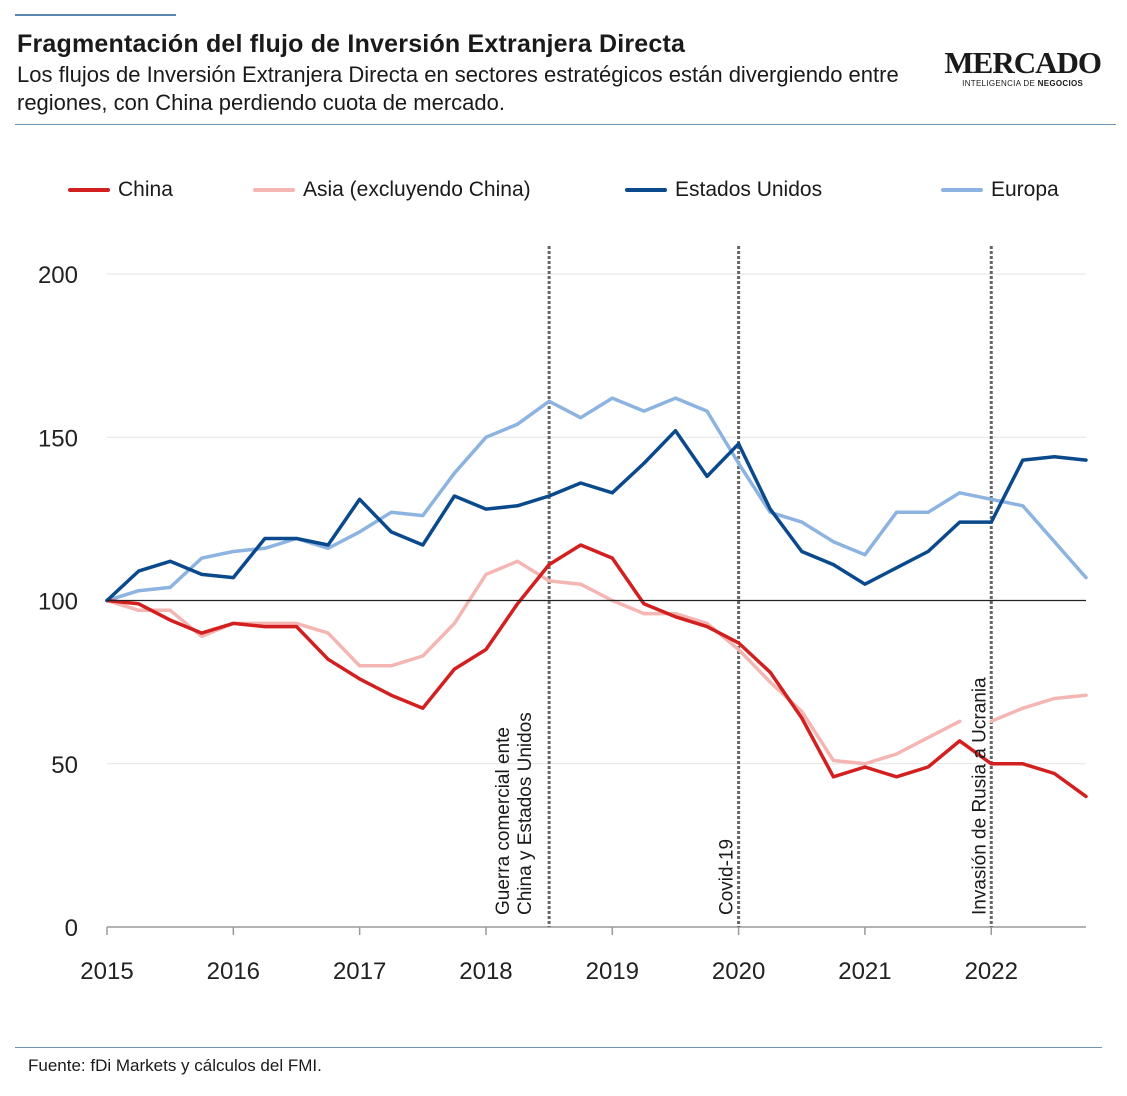 Image resolution: width=1127 pixels, height=1096 pixels. Describe the element at coordinates (58, 438) in the screenshot. I see `y-tick-label: 150` at that location.